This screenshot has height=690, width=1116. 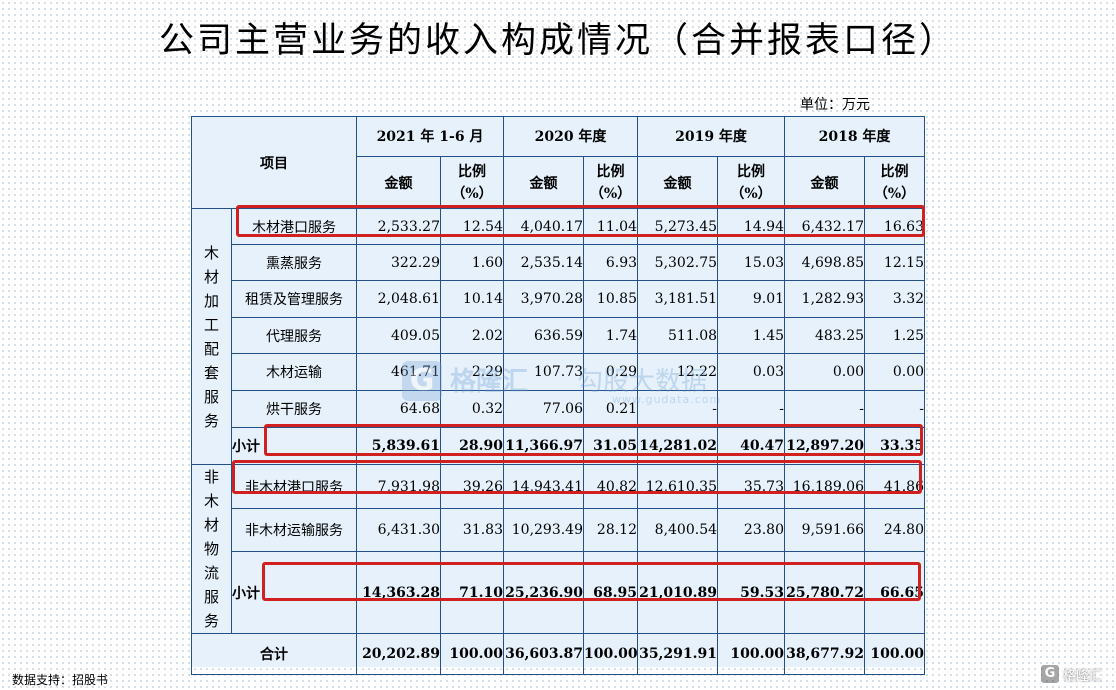 I want to click on amount-cell: 6,432.17, so click(x=825, y=227).